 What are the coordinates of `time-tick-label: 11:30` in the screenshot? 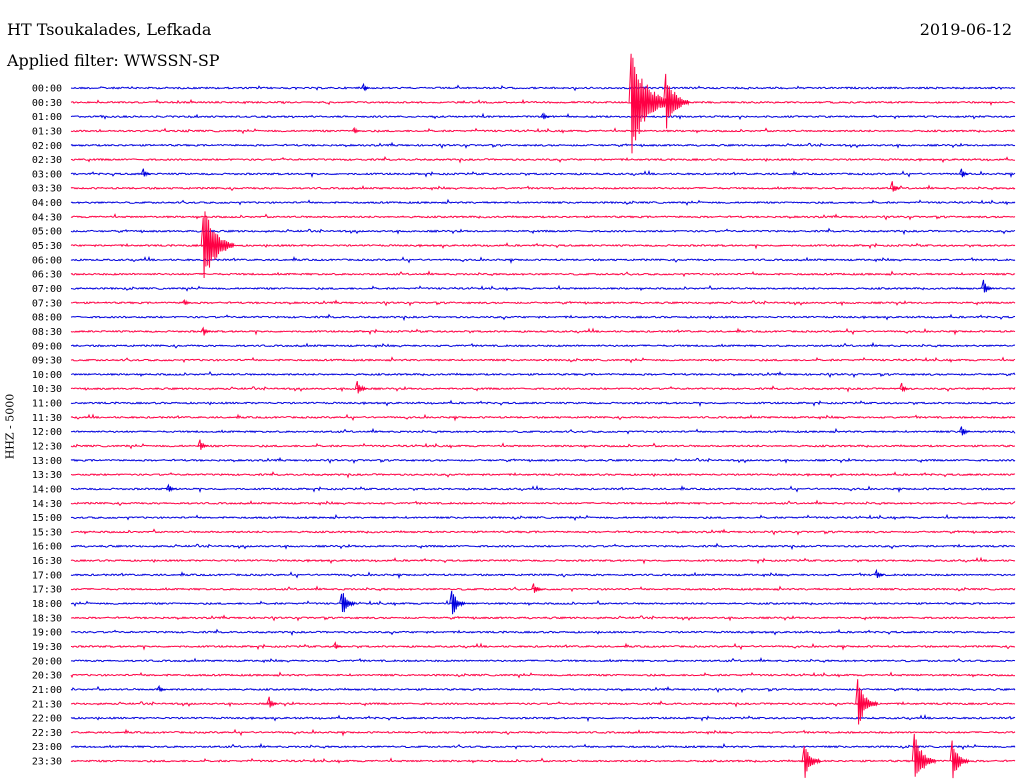 It's located at (47, 418).